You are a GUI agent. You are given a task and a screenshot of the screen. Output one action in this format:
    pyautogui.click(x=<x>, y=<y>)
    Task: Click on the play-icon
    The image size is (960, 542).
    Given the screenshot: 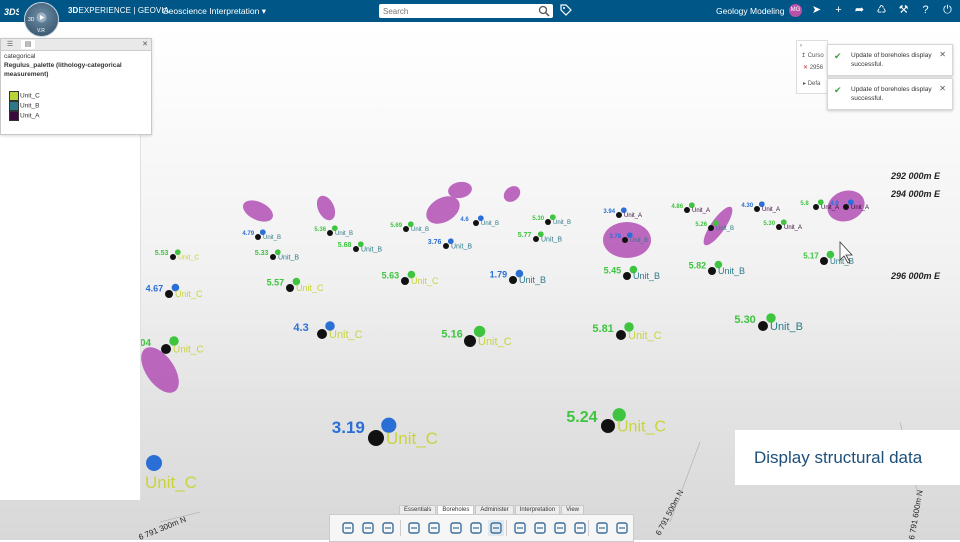 What is the action you would take?
    pyautogui.click(x=41, y=17)
    